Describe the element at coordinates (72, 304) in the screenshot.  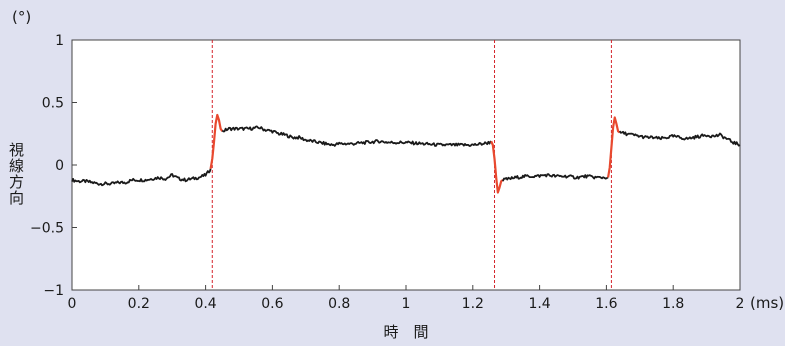
I see `x-tick-label: 0` at that location.